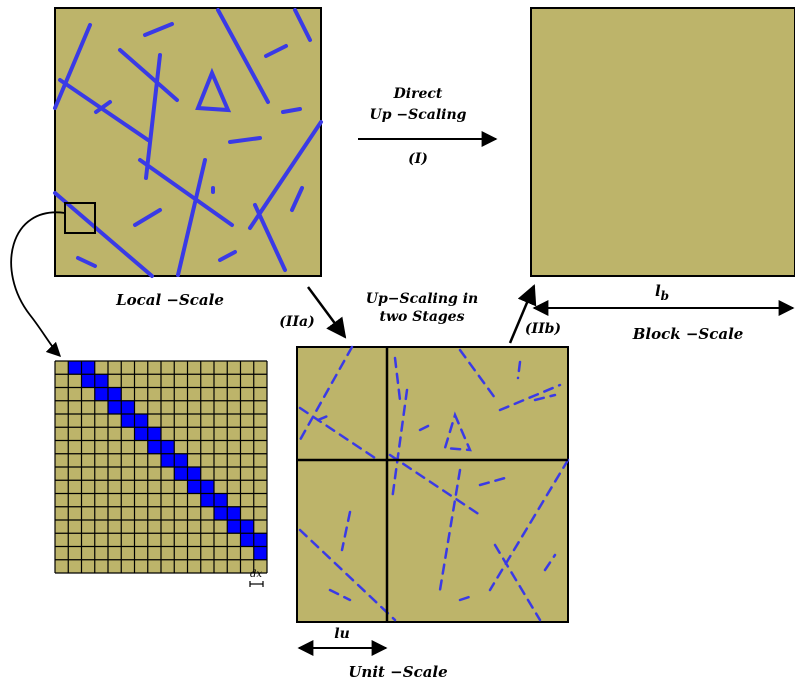 The width and height of the screenshot is (795, 689). What do you see at coordinates (662, 292) in the screenshot?
I see `lb-label: lb` at bounding box center [662, 292].